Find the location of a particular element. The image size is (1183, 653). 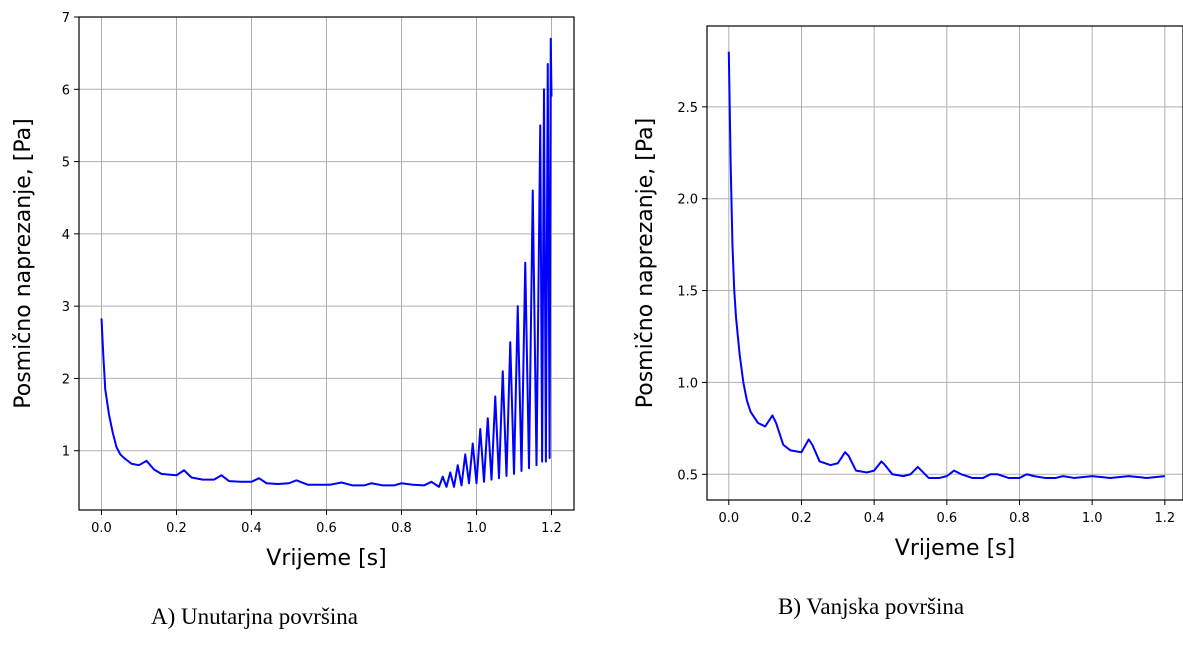

y-tick-label: 4 is located at coordinates (66, 235).